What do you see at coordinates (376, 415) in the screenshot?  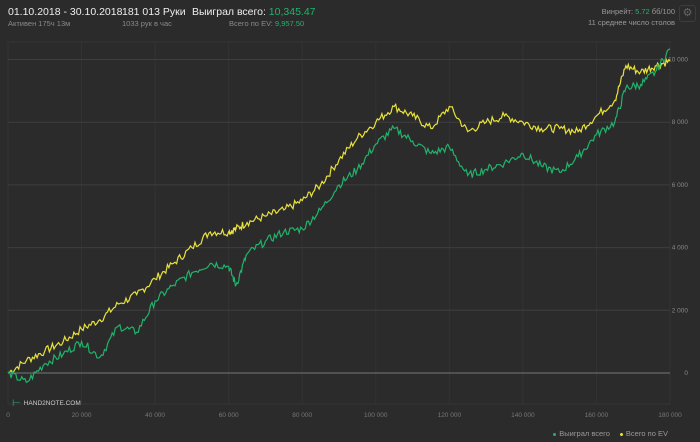 I see `x-tick-label: 100 000` at bounding box center [376, 415].